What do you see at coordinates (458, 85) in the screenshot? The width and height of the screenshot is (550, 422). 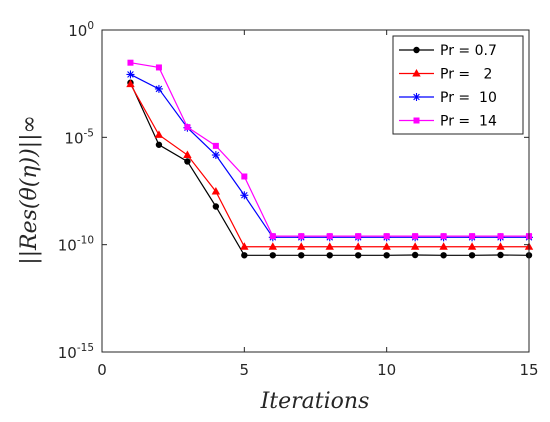 I see `legend: Pr = 0.7 Pr = 2 Pr = 10 Pr = 14` at bounding box center [458, 85].